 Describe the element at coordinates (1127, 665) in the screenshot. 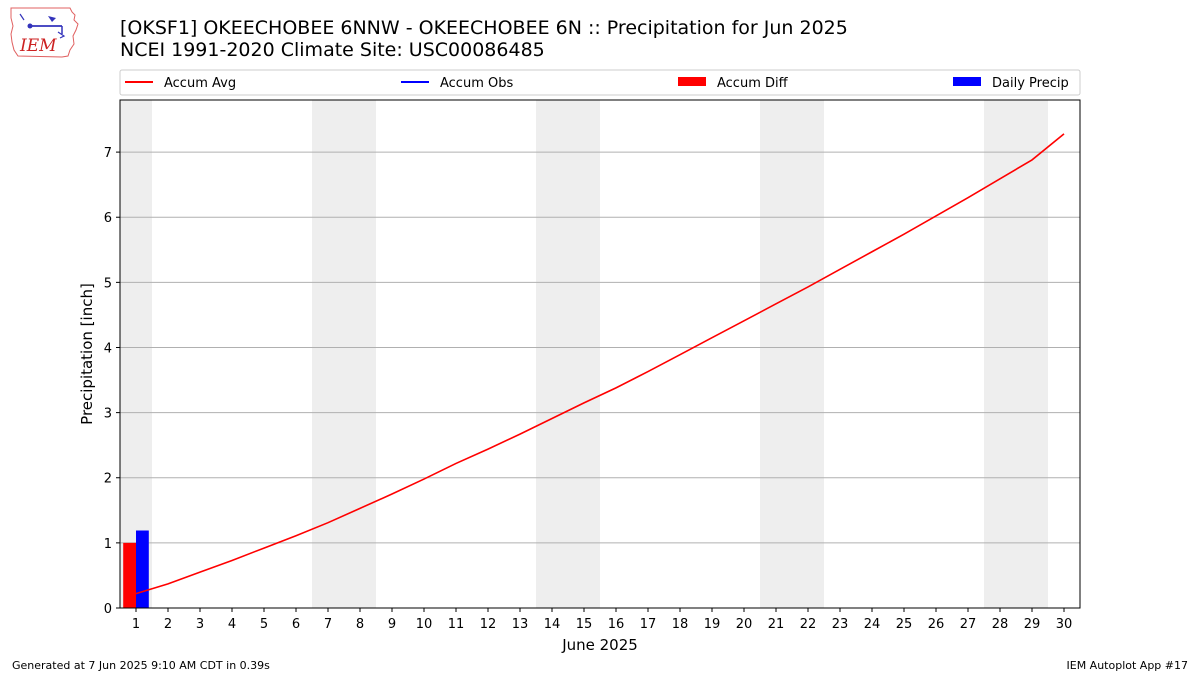

I see `app-label: IEM Autoplot App #17` at that location.